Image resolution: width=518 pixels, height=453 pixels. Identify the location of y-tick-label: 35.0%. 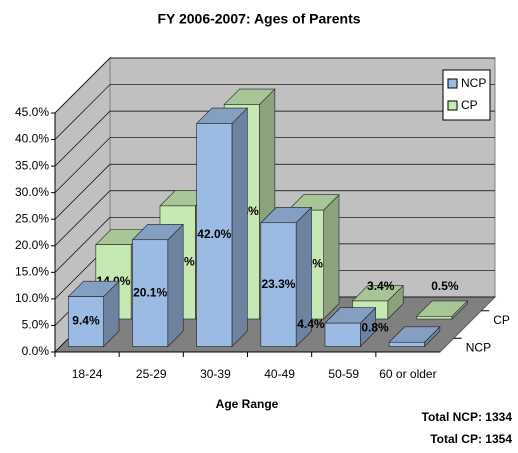
(32, 165).